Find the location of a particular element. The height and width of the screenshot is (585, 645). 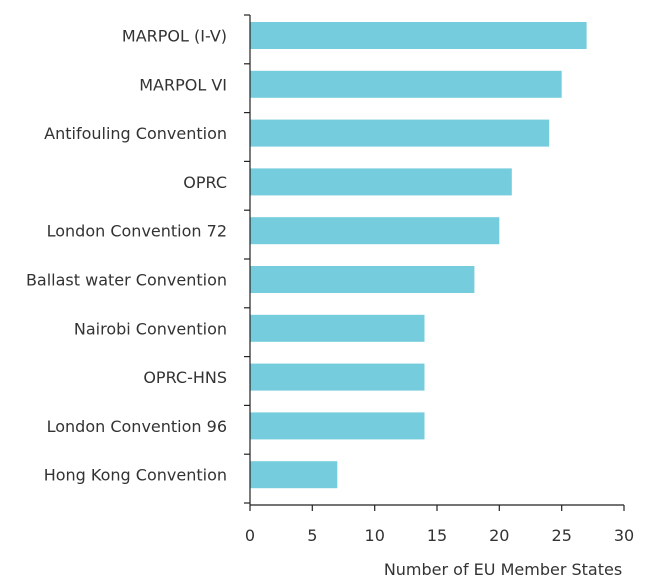

bar-oprc is located at coordinates (381, 182).